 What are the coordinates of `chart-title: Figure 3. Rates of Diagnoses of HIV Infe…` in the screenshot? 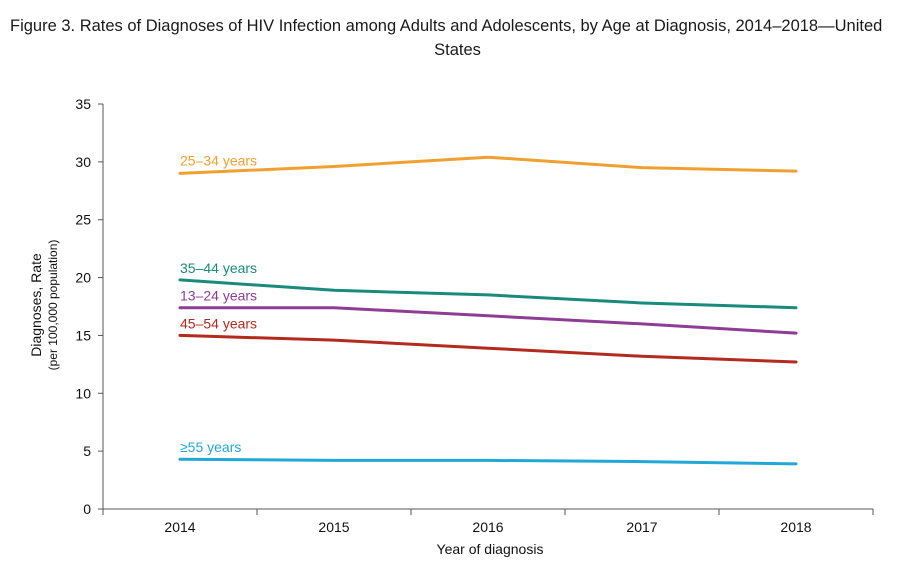 It's located at (457, 38).